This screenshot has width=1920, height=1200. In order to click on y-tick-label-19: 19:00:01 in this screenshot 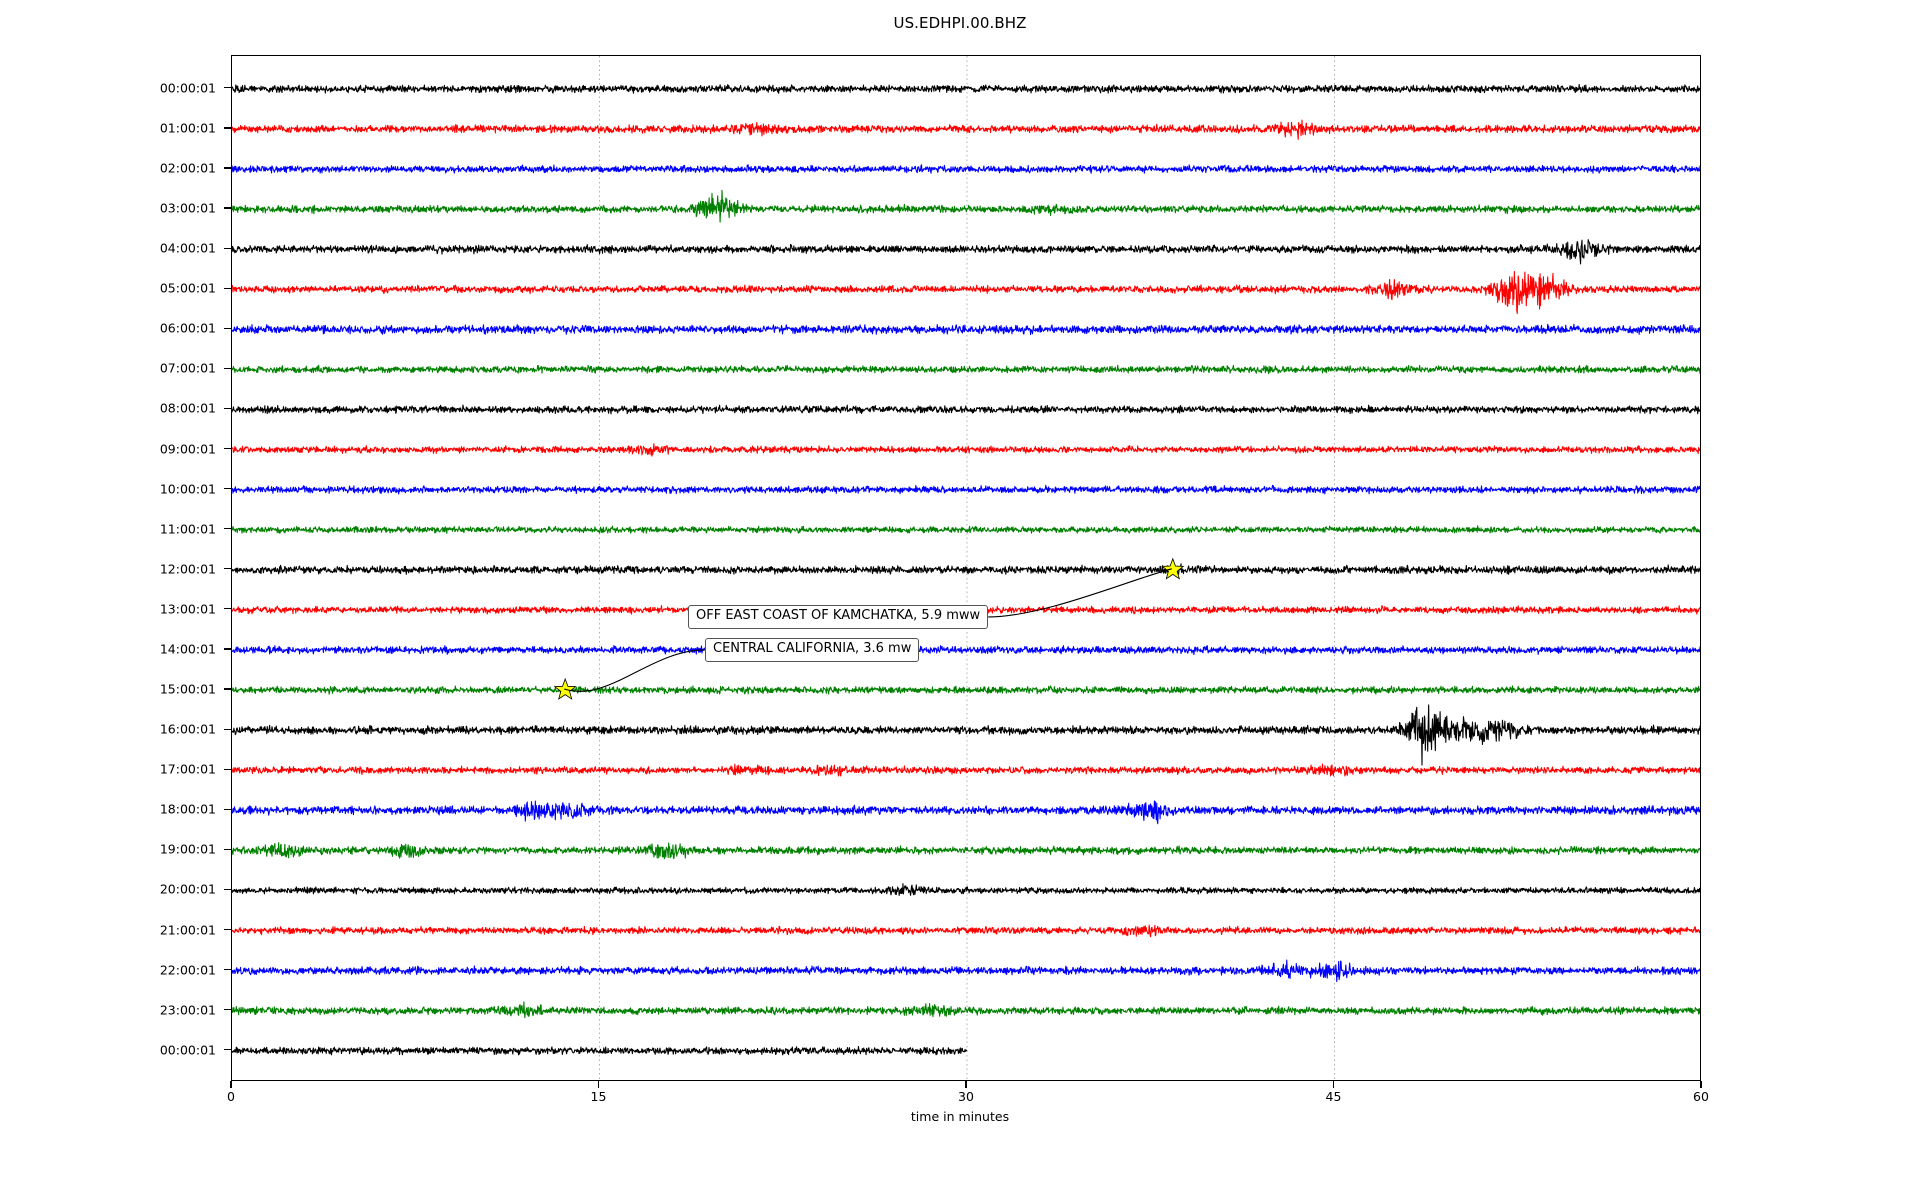, I will do `click(187, 849)`.